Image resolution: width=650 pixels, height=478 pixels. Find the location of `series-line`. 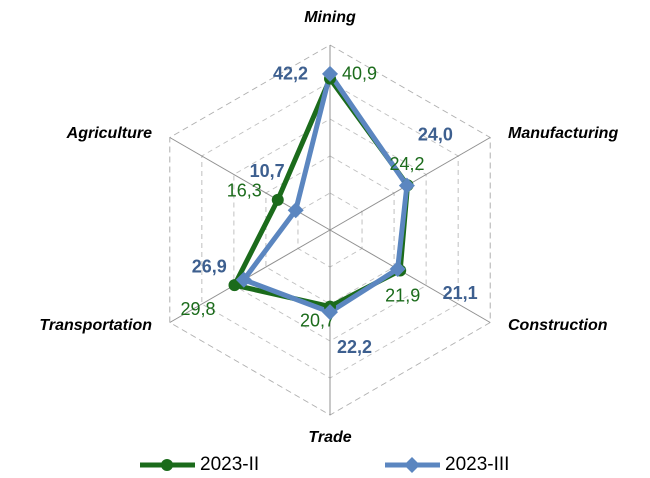

series-line is located at coordinates (325, 193).